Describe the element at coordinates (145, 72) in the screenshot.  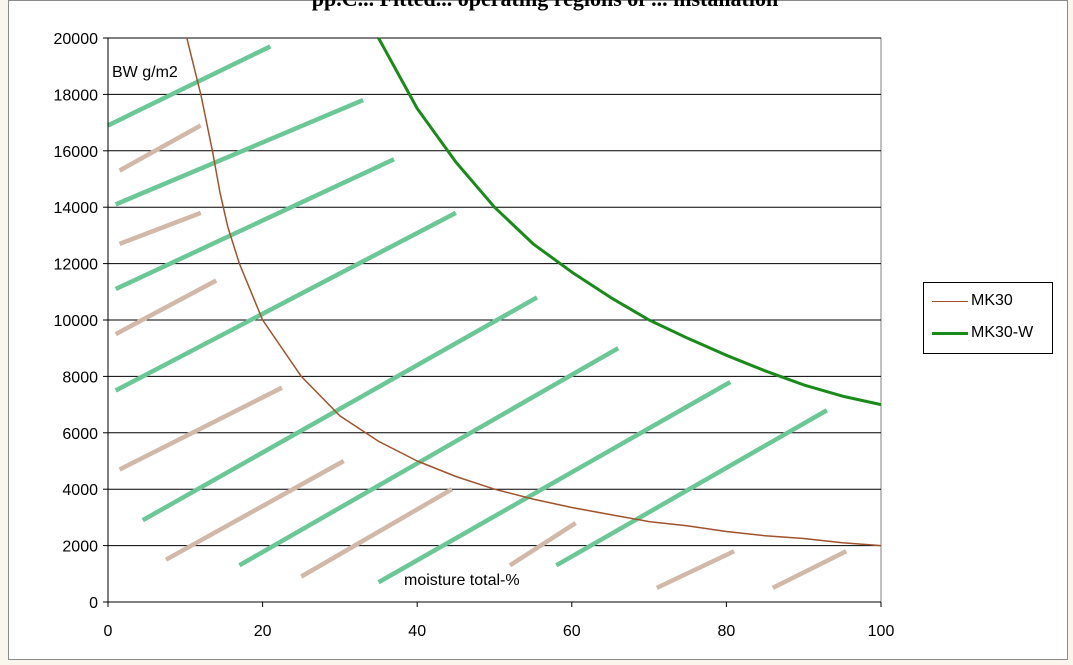
I see `y-axis-label: BW g/m2` at that location.